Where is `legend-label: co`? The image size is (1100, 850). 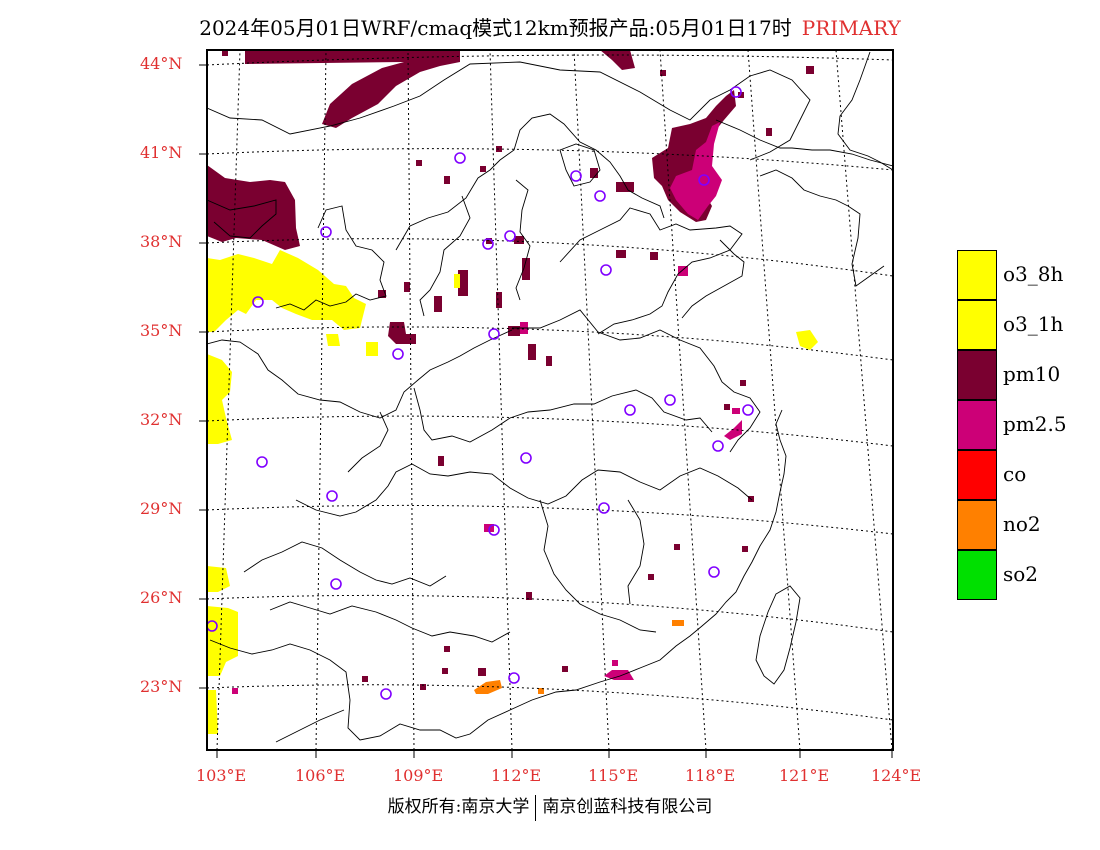 legend-label: co is located at coordinates (1015, 474).